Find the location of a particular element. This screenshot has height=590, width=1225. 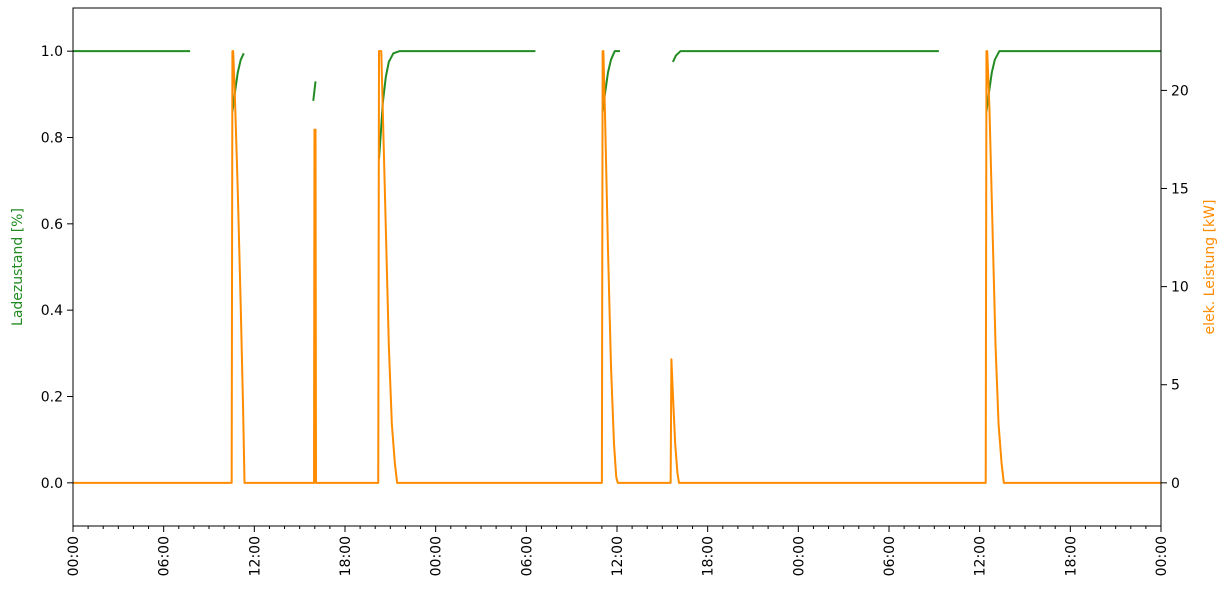

y-right-axis: 0 5 10 15 20 is located at coordinates (1175, 287).